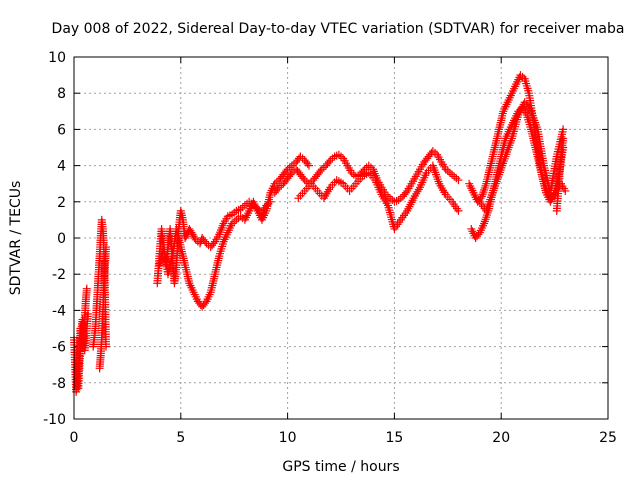 The image size is (640, 480). Describe the element at coordinates (74, 438) in the screenshot. I see `x-tick-label: 0` at that location.